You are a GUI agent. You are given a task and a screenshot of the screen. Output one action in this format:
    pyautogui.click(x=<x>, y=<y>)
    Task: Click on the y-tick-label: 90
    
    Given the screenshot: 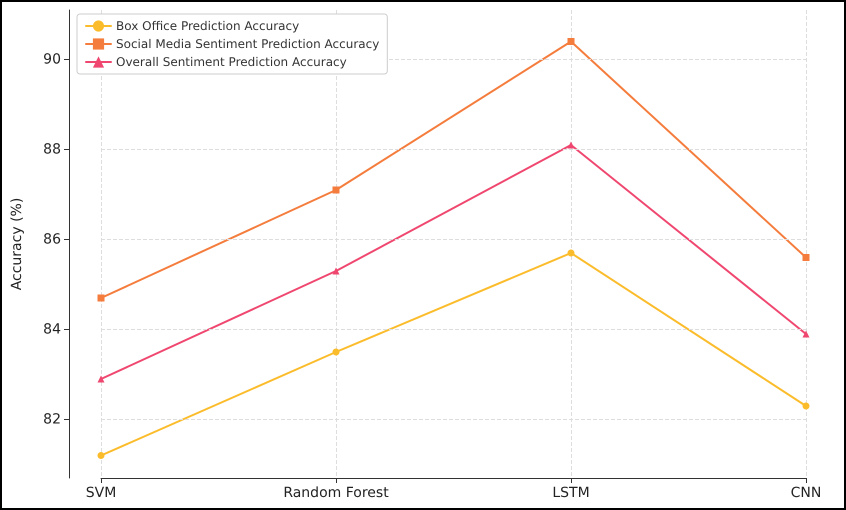 What is the action you would take?
    pyautogui.click(x=52, y=60)
    